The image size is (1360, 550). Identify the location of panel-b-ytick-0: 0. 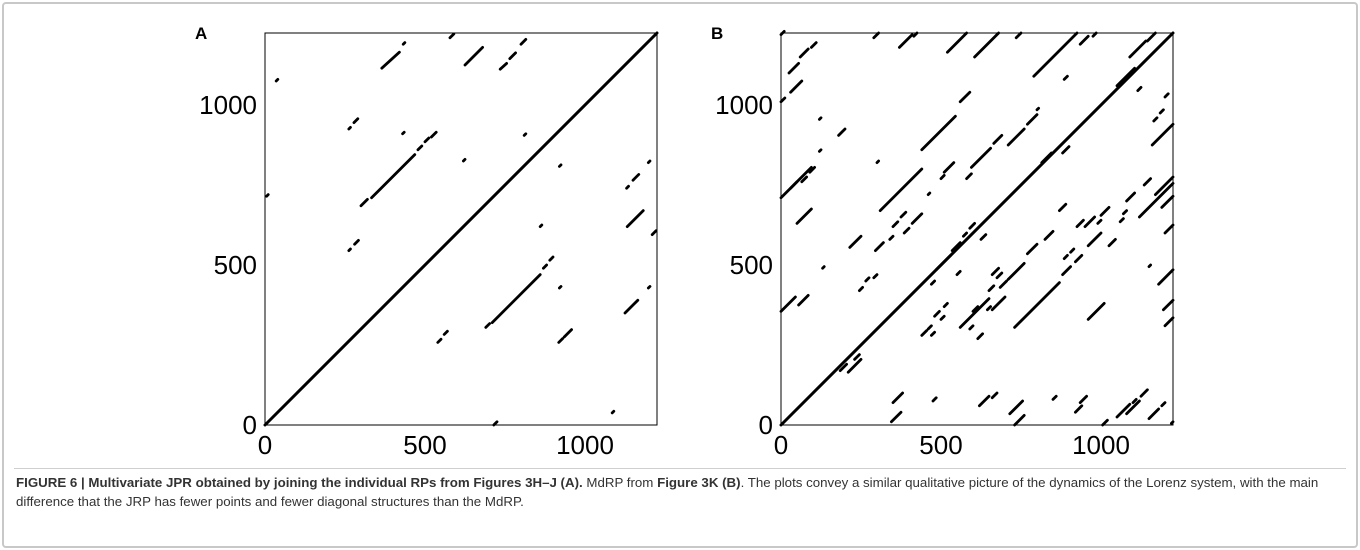
(766, 425).